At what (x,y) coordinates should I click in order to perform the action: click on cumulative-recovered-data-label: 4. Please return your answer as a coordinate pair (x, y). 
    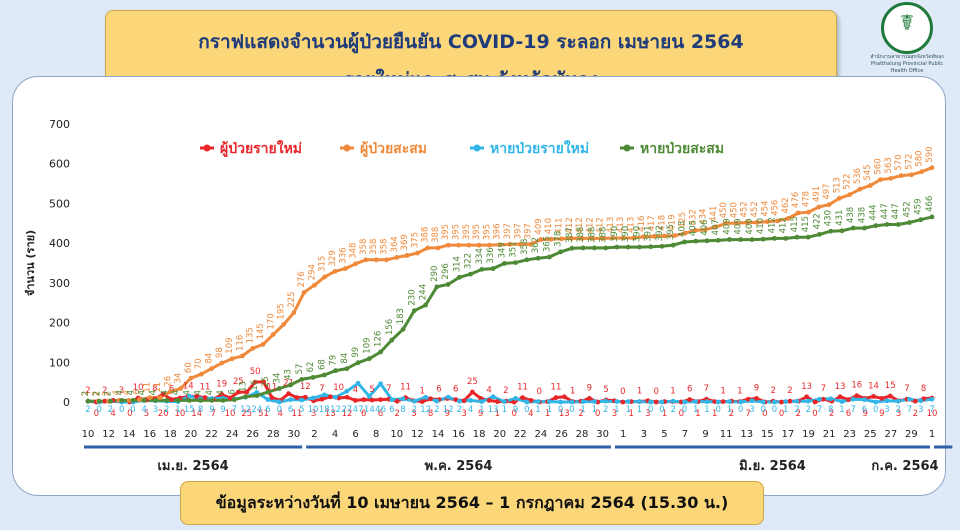
    Looking at the image, I should click on (165, 392).